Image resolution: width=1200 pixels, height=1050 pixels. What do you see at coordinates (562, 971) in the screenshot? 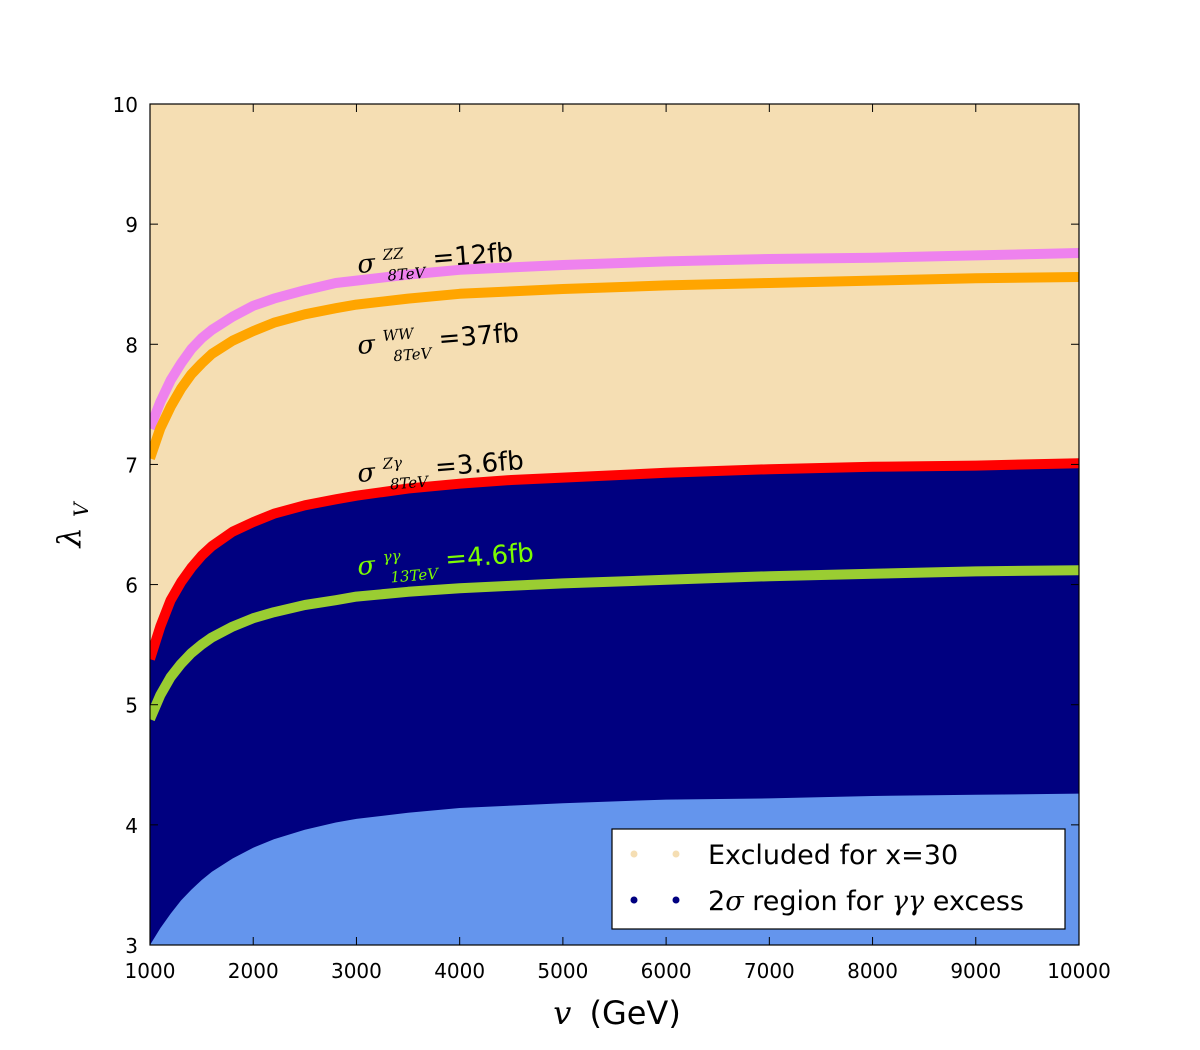
I see `x-tick-label: 5000` at bounding box center [562, 971].